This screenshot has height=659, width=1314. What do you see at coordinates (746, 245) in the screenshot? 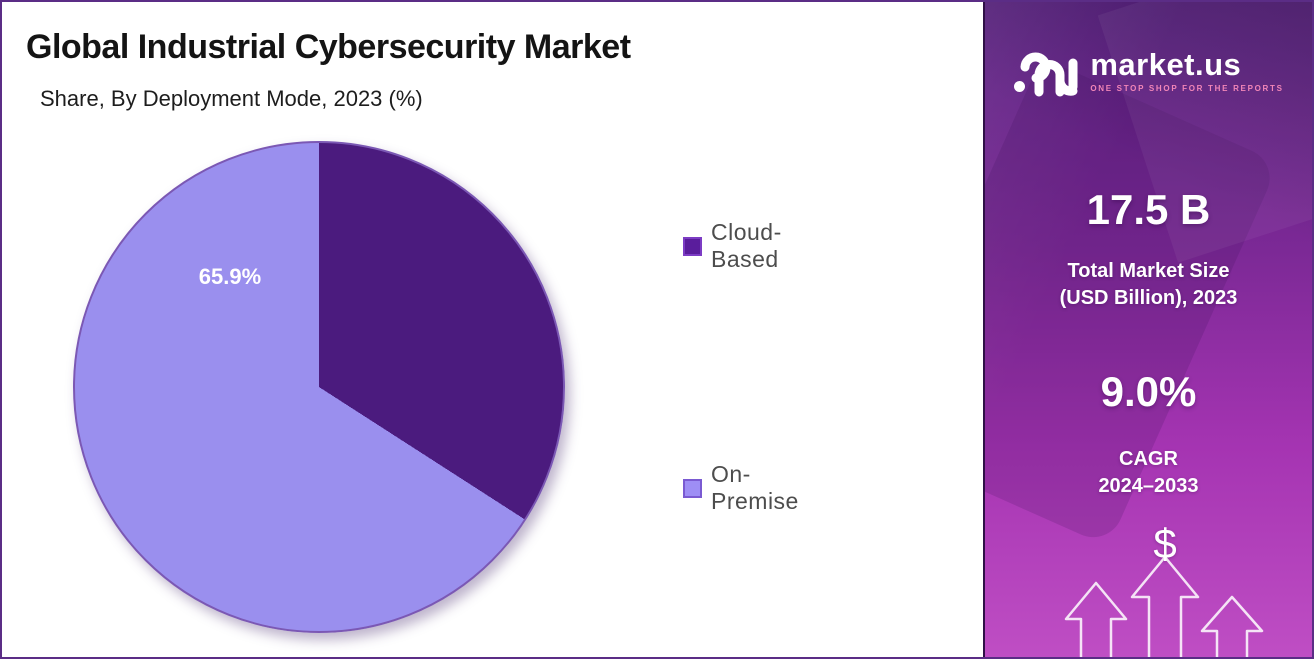
I see `legend-label-cloud-based: Cloud-Based` at bounding box center [746, 245].